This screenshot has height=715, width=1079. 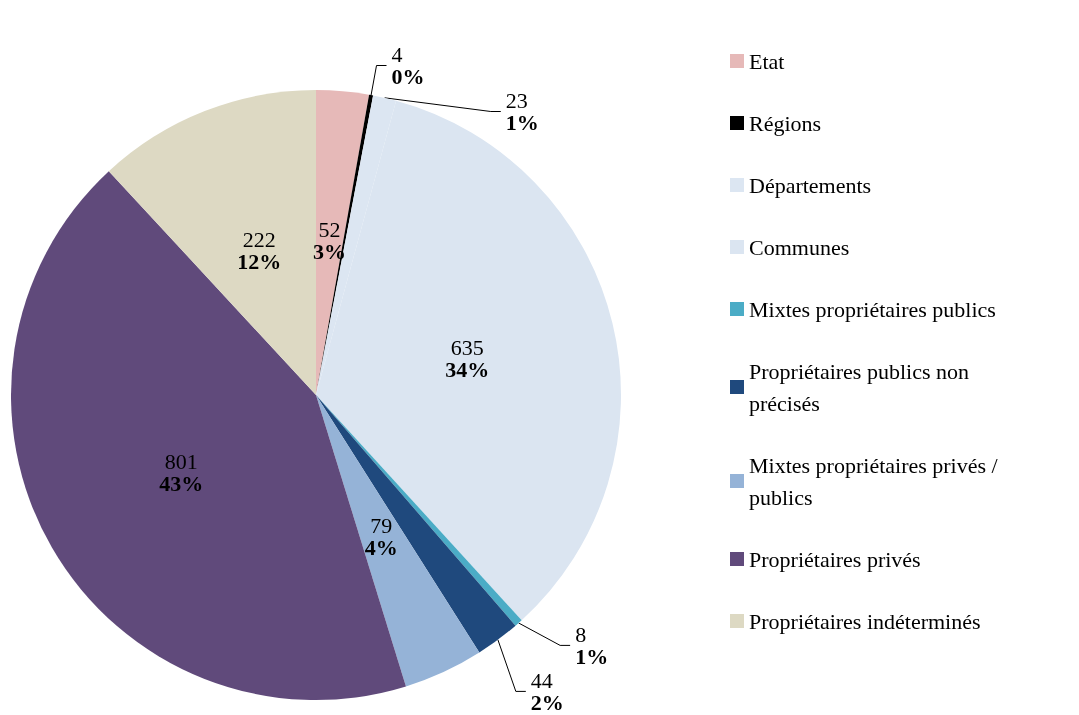 What do you see at coordinates (865, 621) in the screenshot?
I see `legend-label: Propriétaires indéterminés` at bounding box center [865, 621].